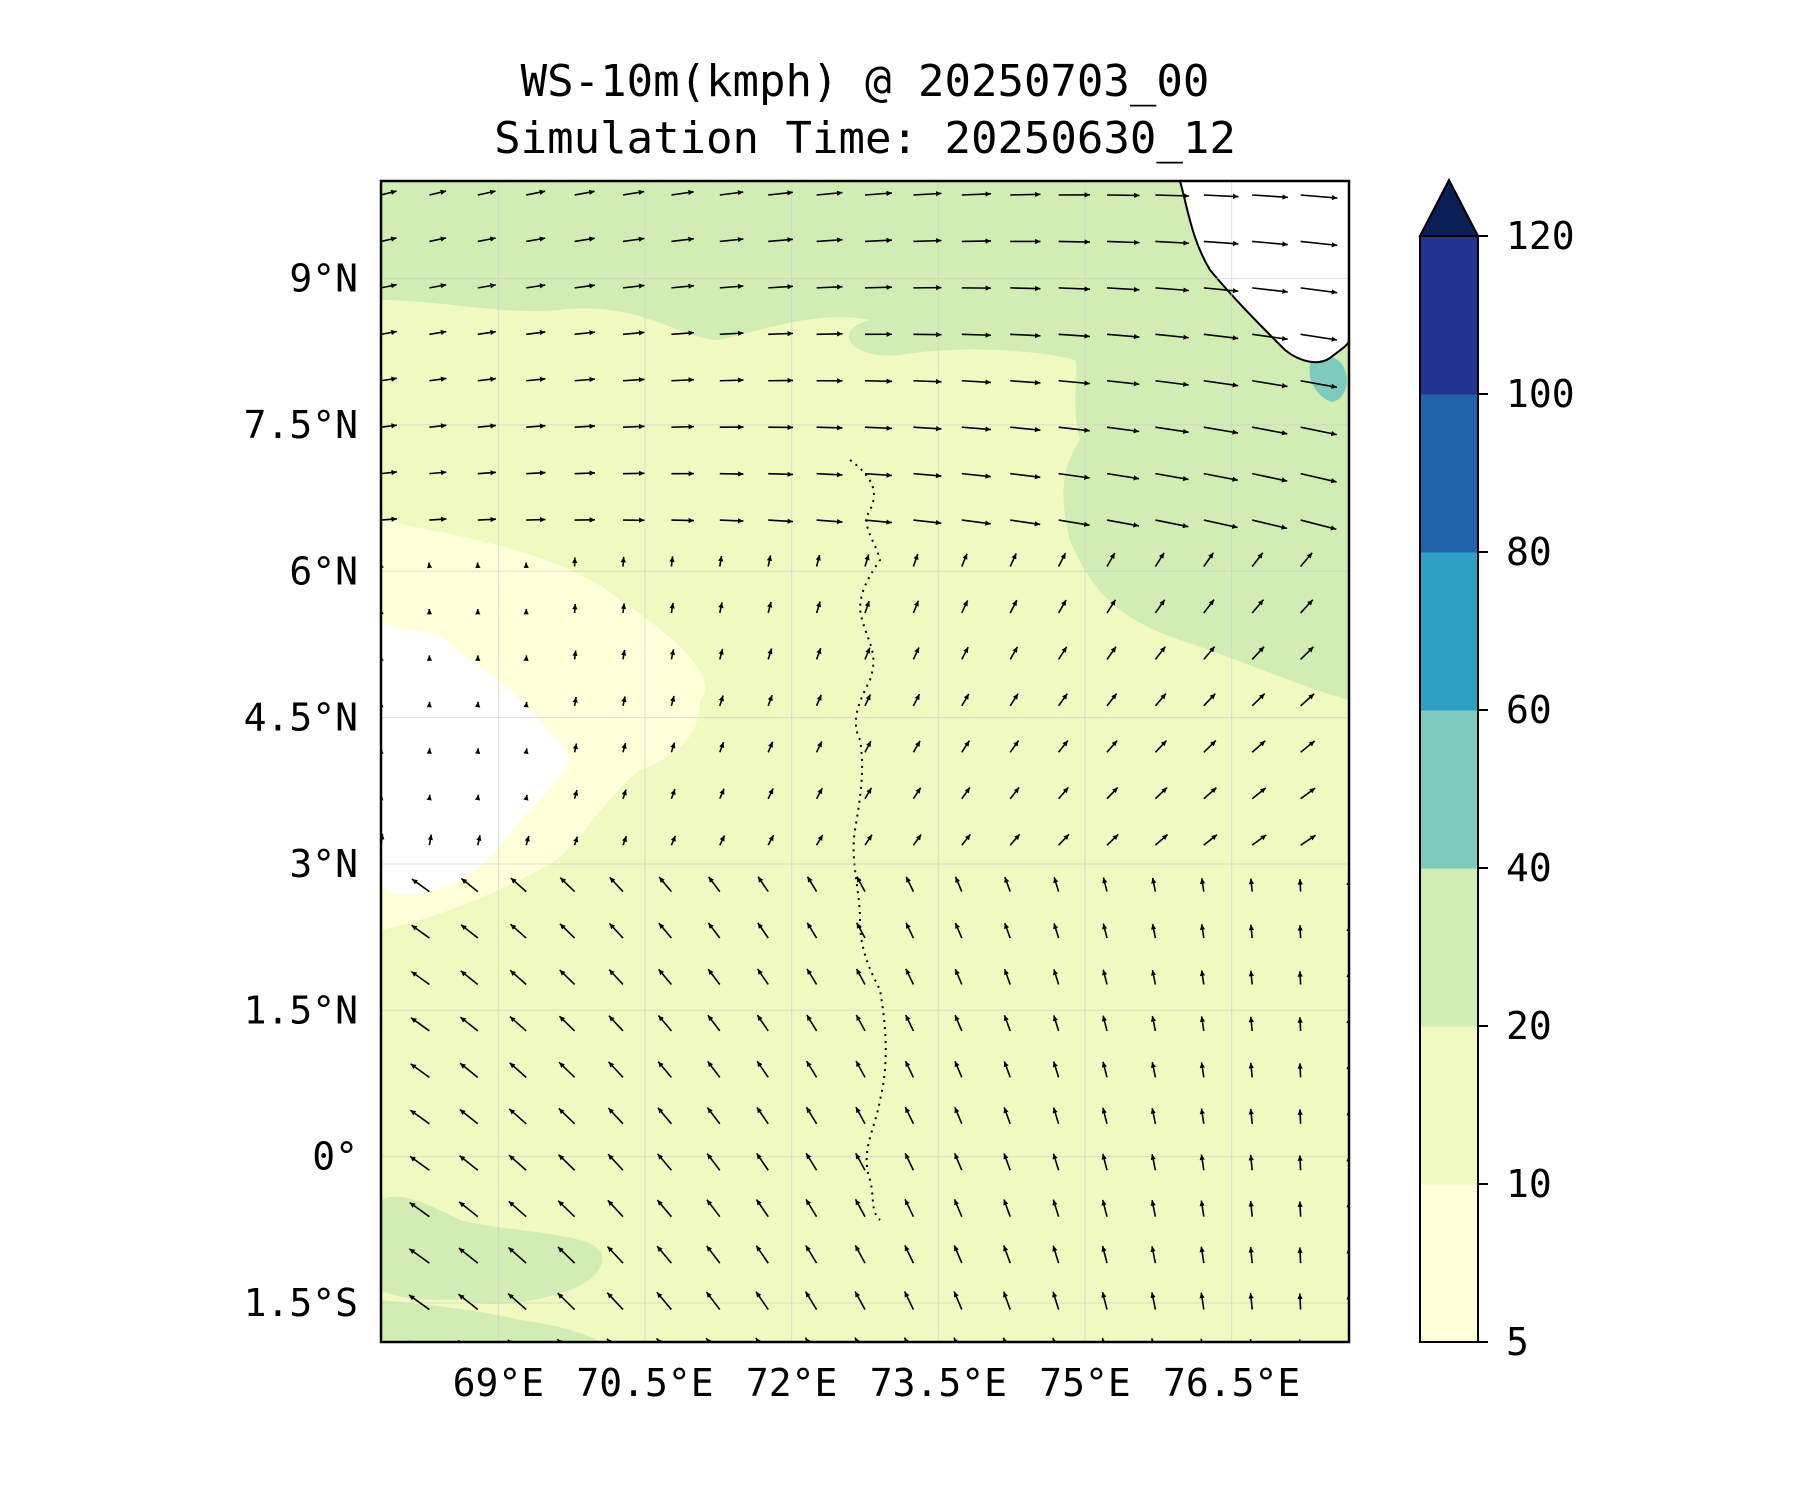 This screenshot has height=1500, width=1800. I want to click on colorbar-segment, so click(1449, 1263).